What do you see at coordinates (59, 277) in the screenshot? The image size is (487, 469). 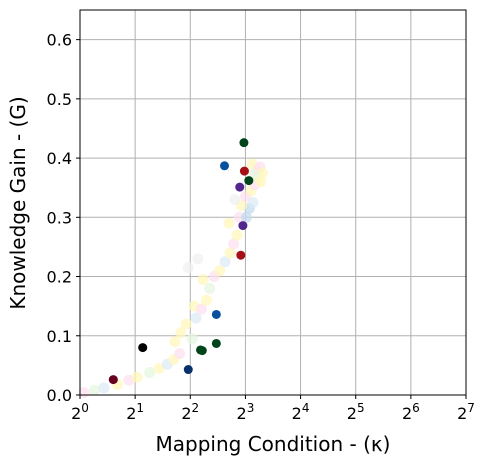 I see `y-tick-label: 0.2` at bounding box center [59, 277].